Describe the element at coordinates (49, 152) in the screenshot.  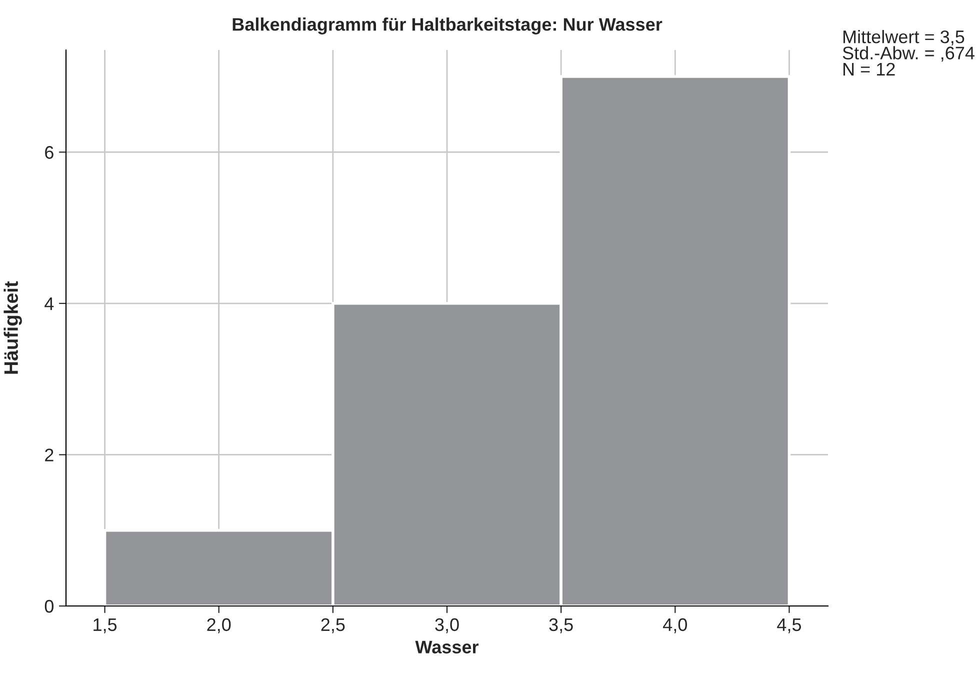
I see `y-tick-label: 6` at that location.